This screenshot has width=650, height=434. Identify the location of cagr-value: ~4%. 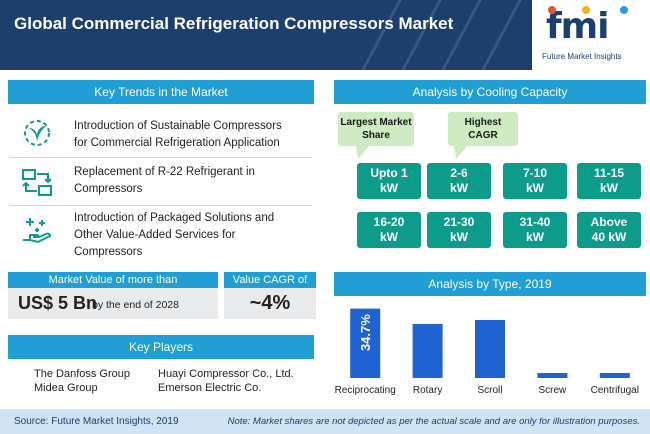
(270, 303).